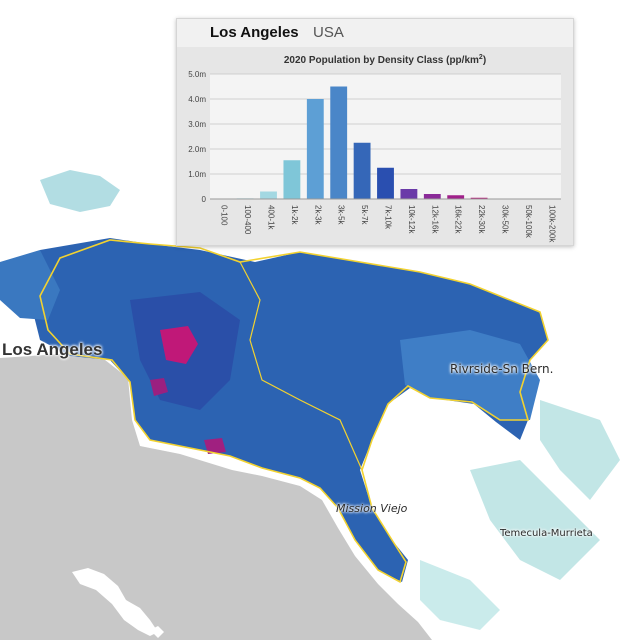  Describe the element at coordinates (479, 198) in the screenshot. I see `bar-22k-30k` at that location.